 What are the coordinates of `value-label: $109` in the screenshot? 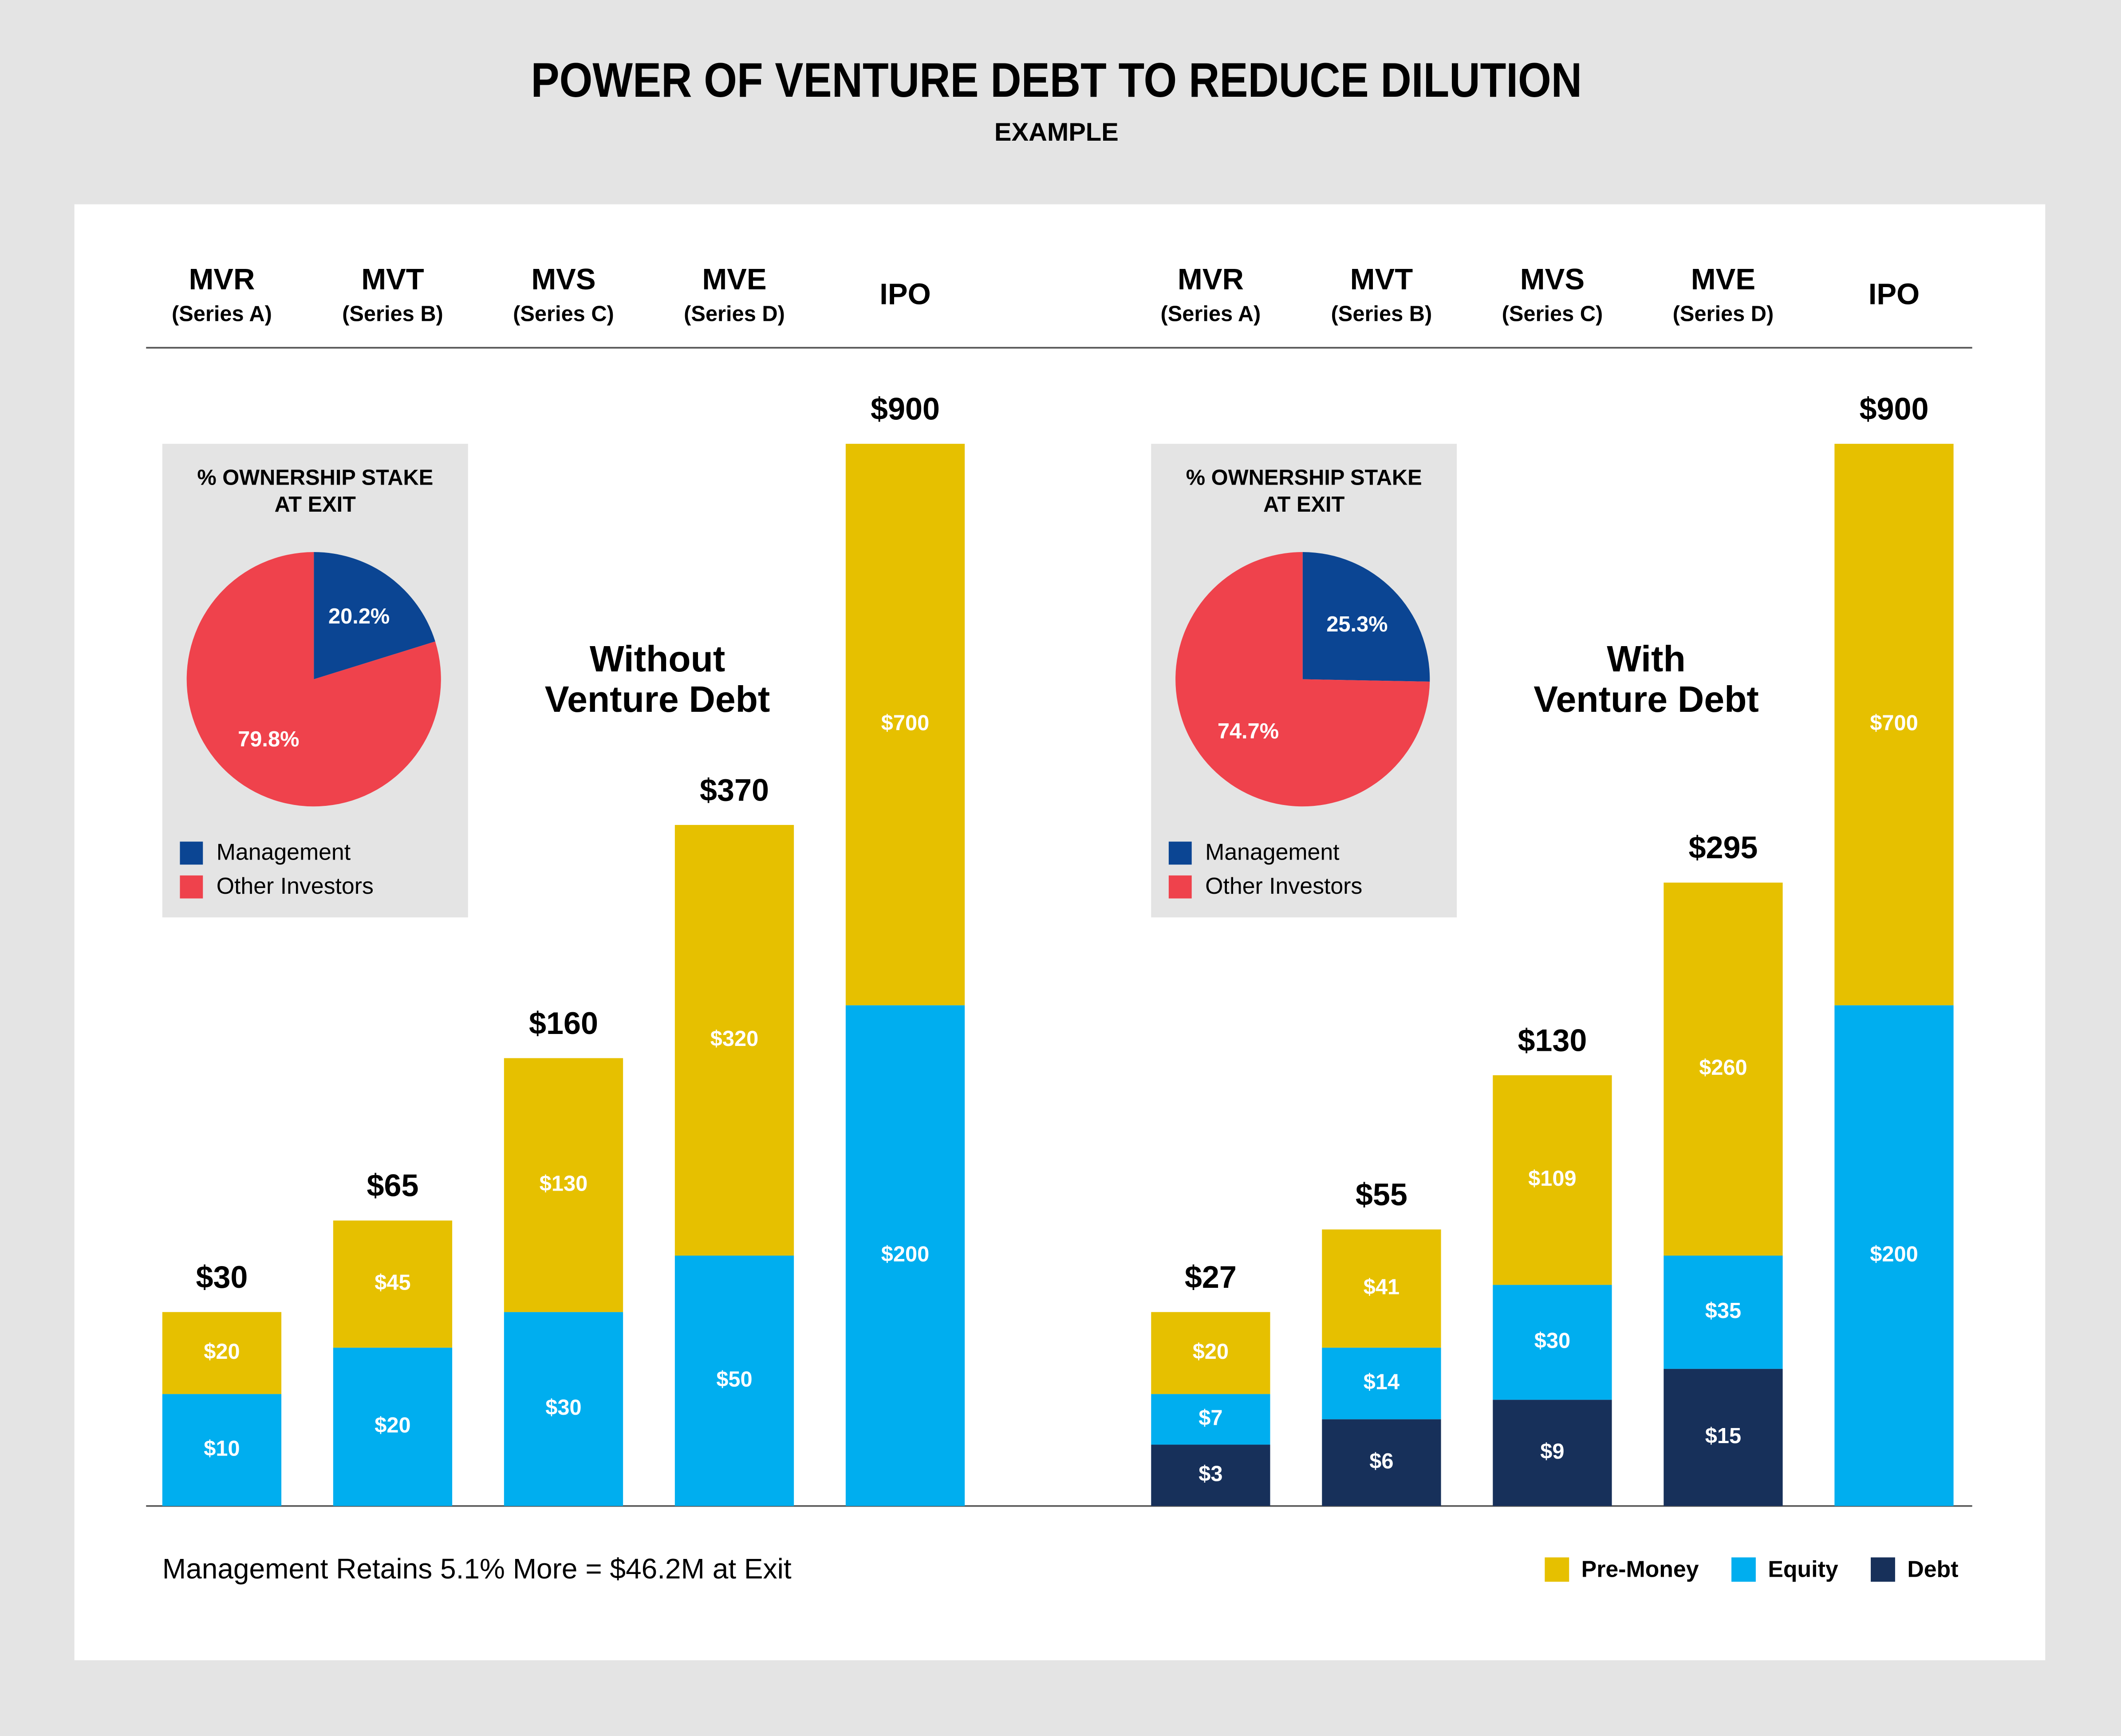 It's located at (1552, 1179).